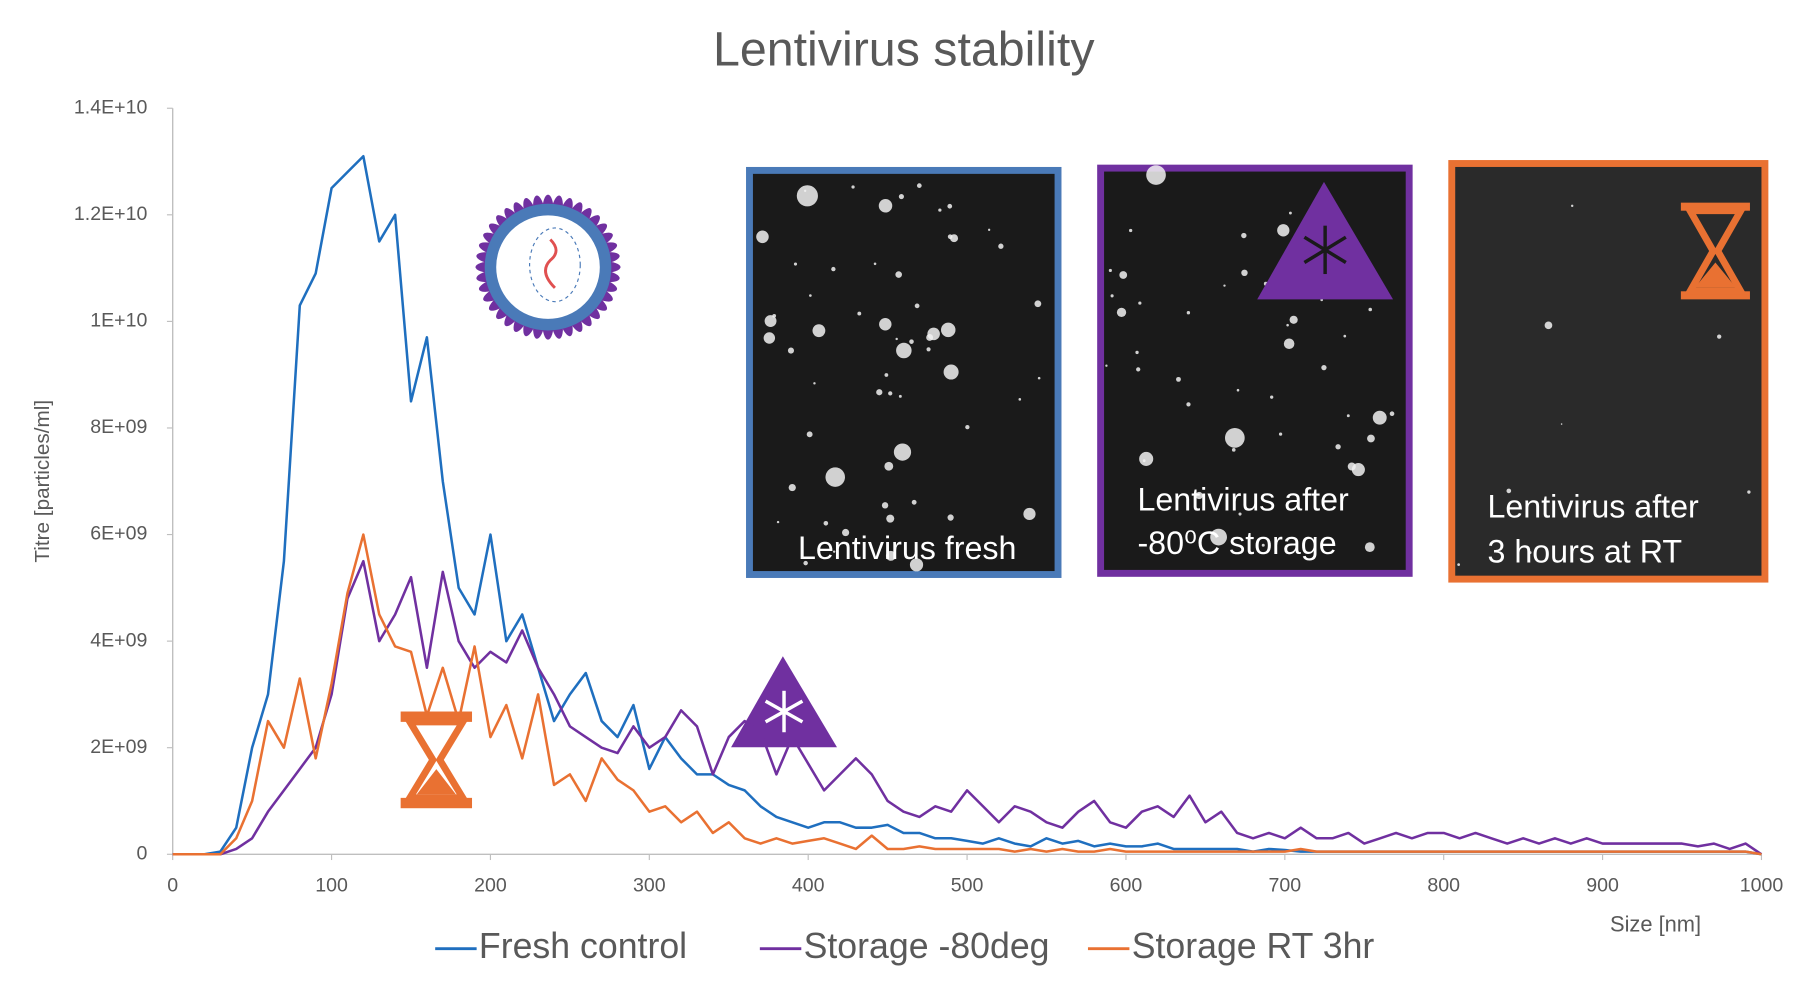  What do you see at coordinates (927, 946) in the screenshot?
I see `legend-label: Storage -80deg` at bounding box center [927, 946].